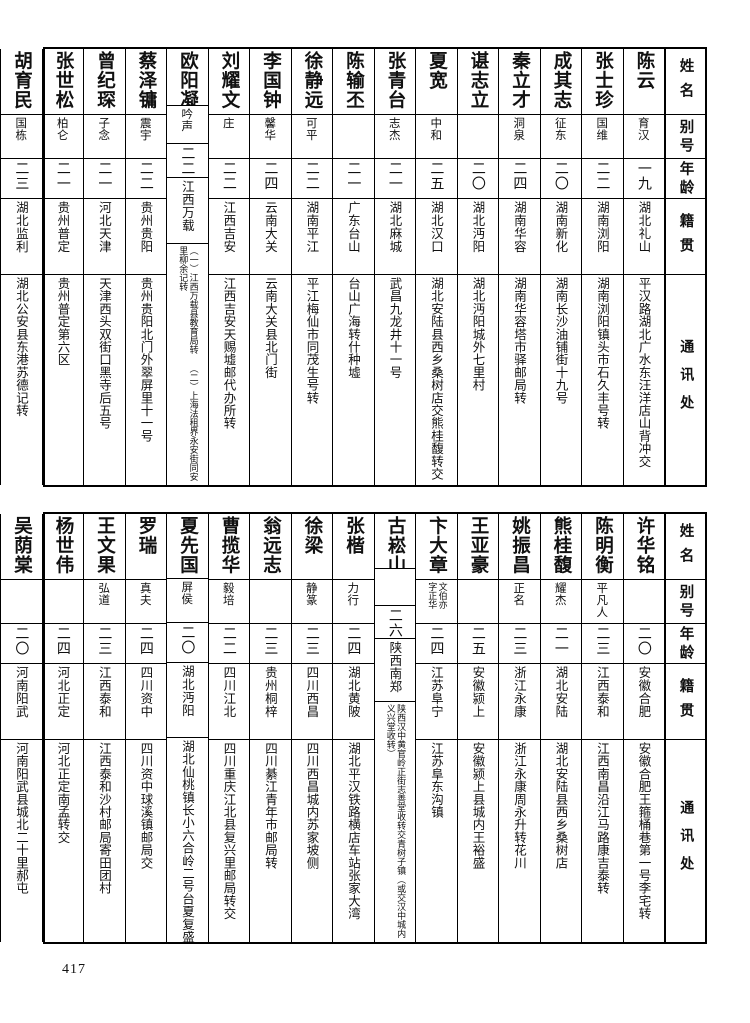  I want to click on entry-alias-text: 平凡人, so click(602, 600).